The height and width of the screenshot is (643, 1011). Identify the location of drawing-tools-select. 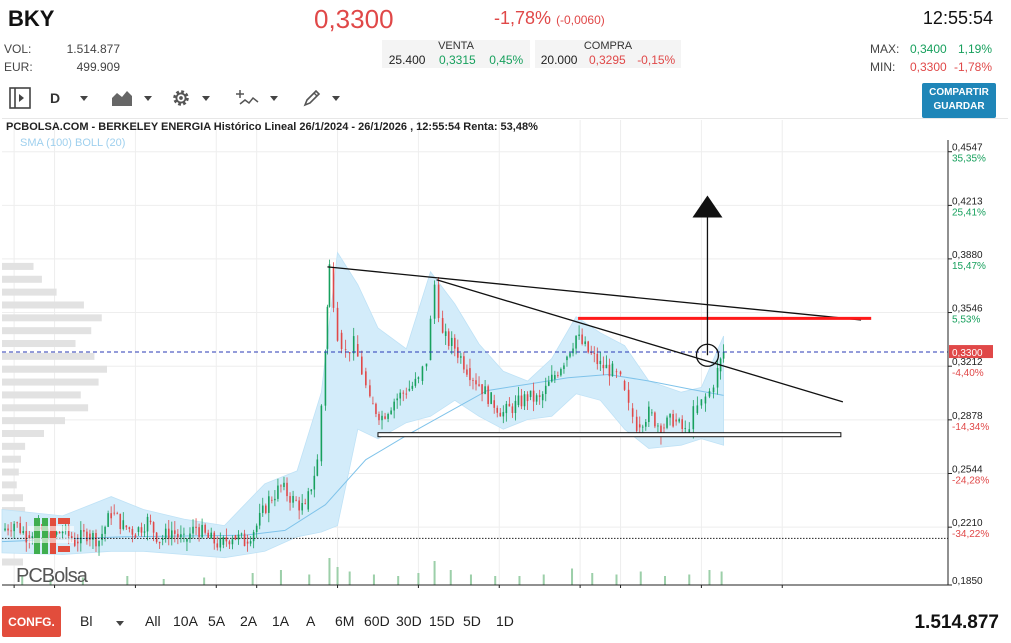
(321, 98).